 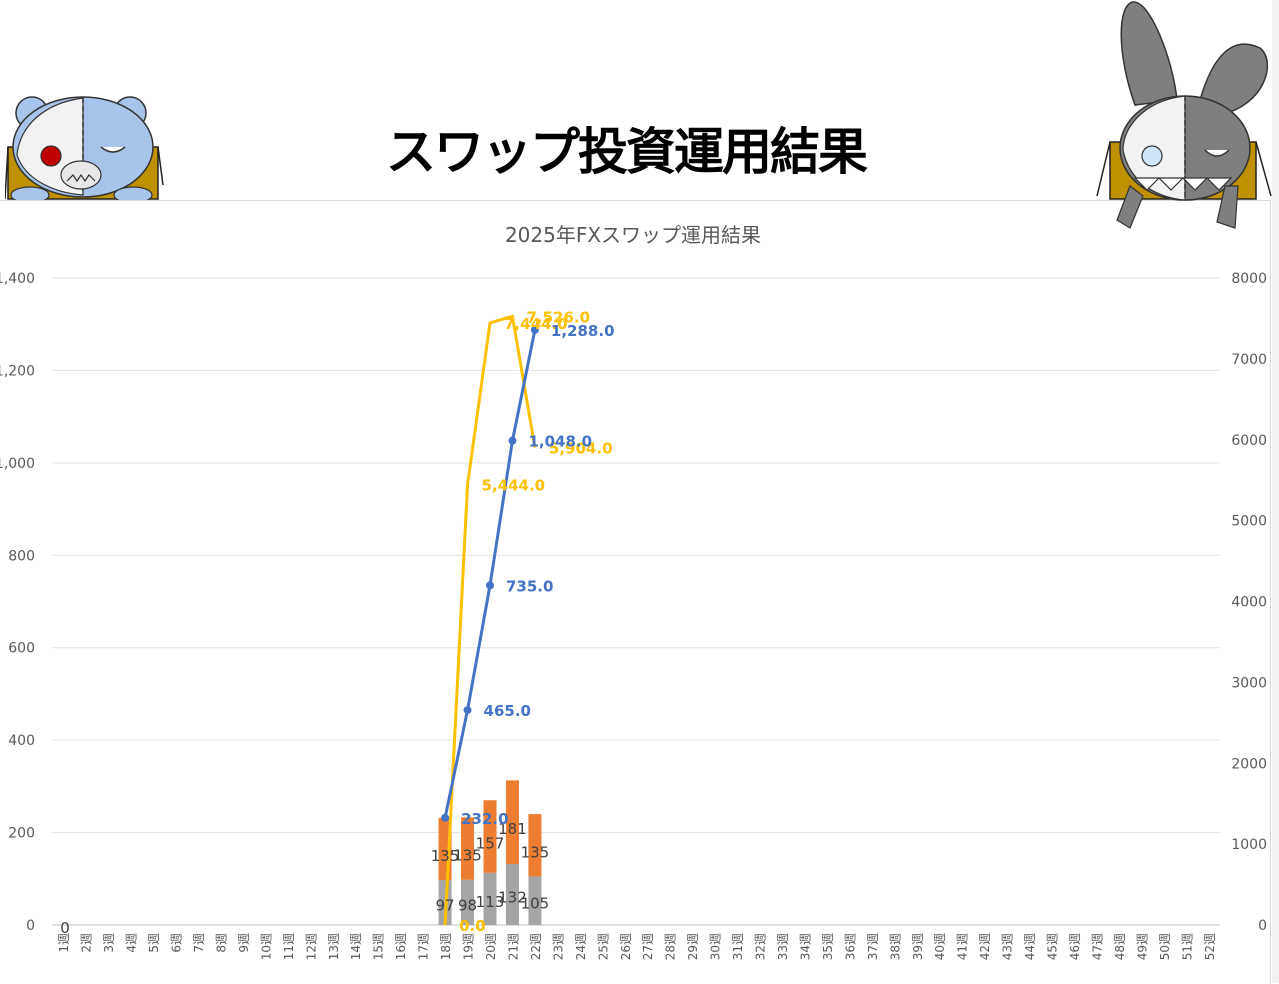 What do you see at coordinates (716, 946) in the screenshot?
I see `x-tick-label: 30週` at bounding box center [716, 946].